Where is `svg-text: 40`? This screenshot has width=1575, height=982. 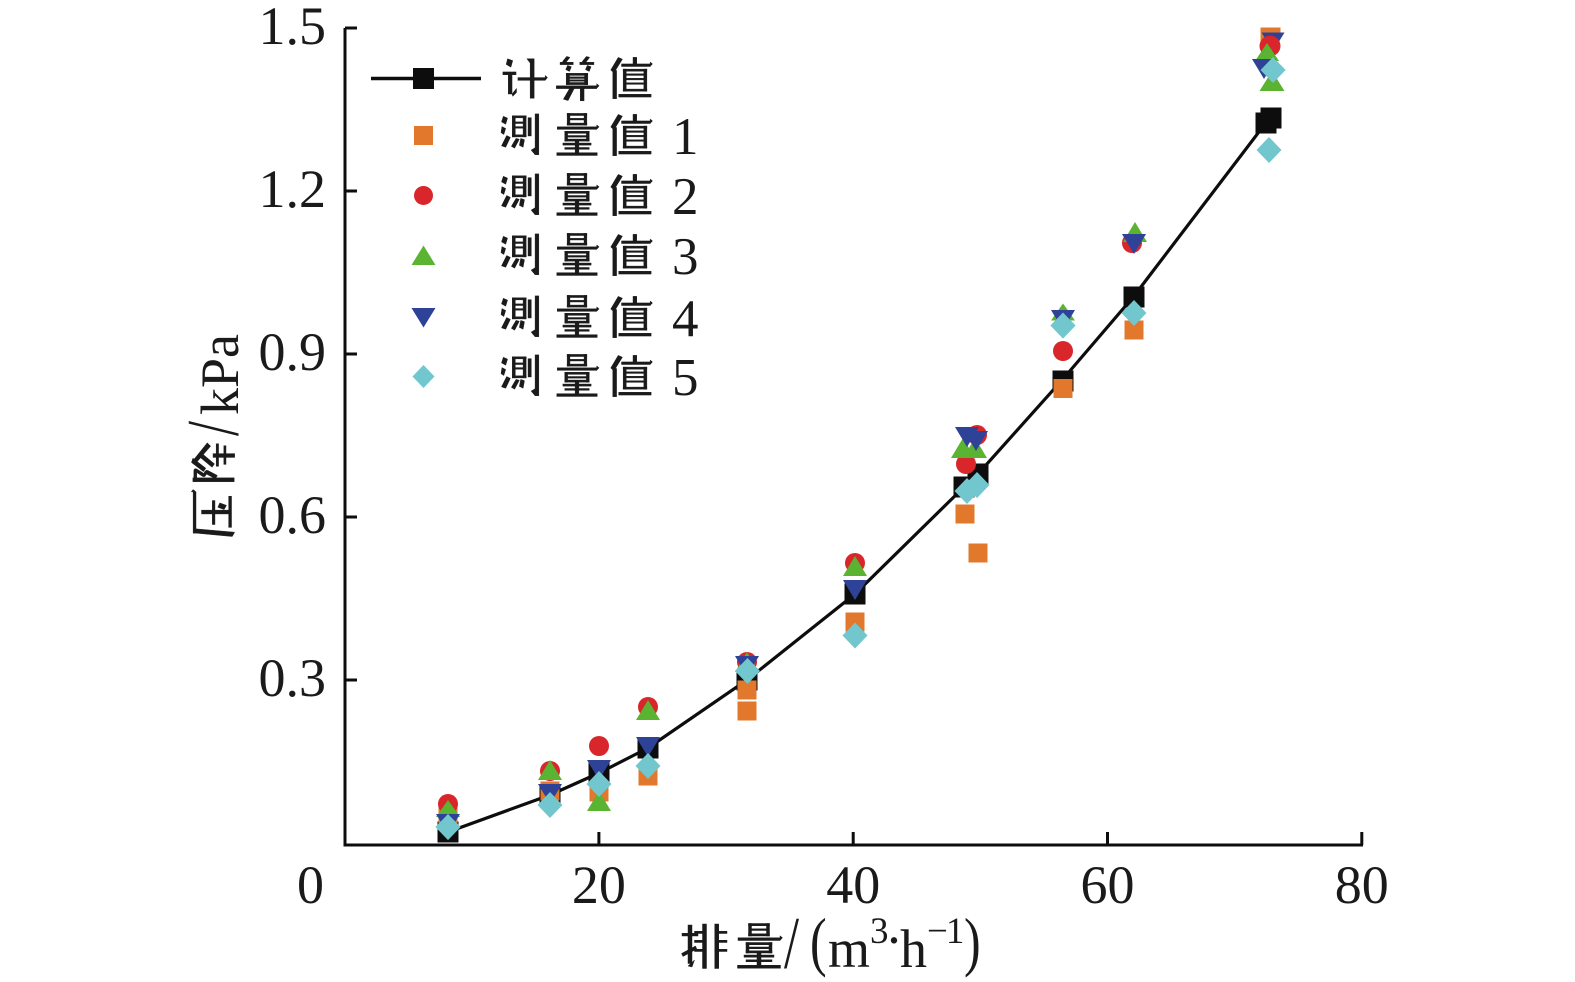
svg-text: 40 is located at coordinates (853, 885).